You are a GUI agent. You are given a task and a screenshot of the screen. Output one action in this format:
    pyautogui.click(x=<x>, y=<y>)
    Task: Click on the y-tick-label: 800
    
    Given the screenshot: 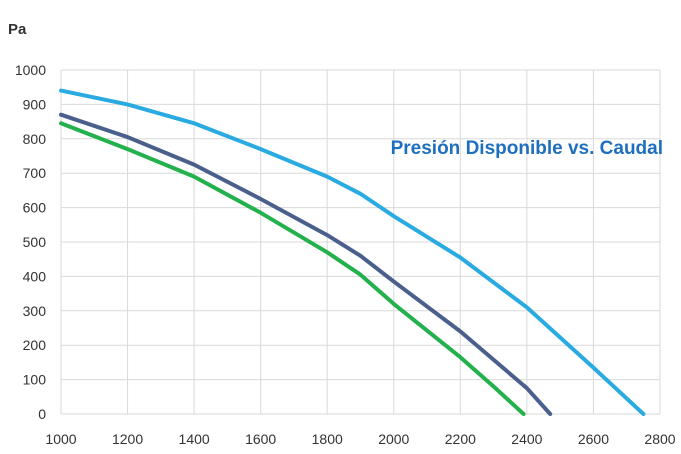 What is the action you would take?
    pyautogui.click(x=35, y=139)
    